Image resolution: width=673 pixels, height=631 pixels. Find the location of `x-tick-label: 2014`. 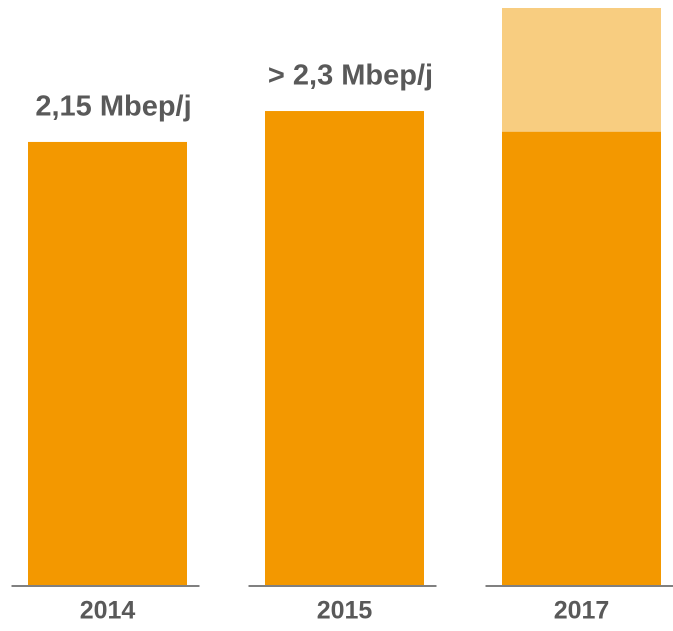

x-tick-label: 2014 is located at coordinates (108, 611).